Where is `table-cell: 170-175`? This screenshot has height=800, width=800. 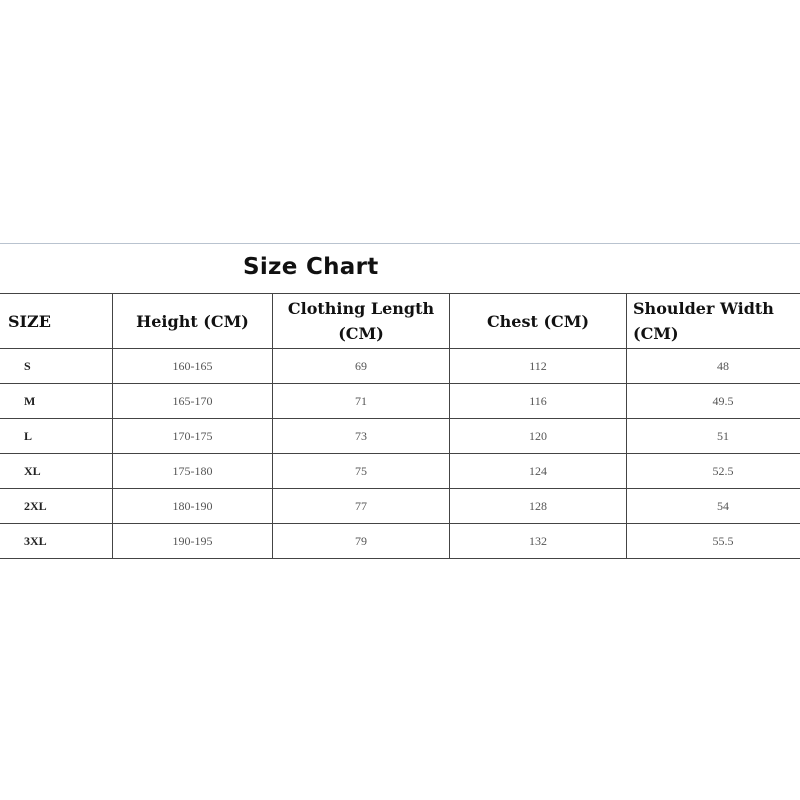
table-cell: 170-175 is located at coordinates (192, 436).